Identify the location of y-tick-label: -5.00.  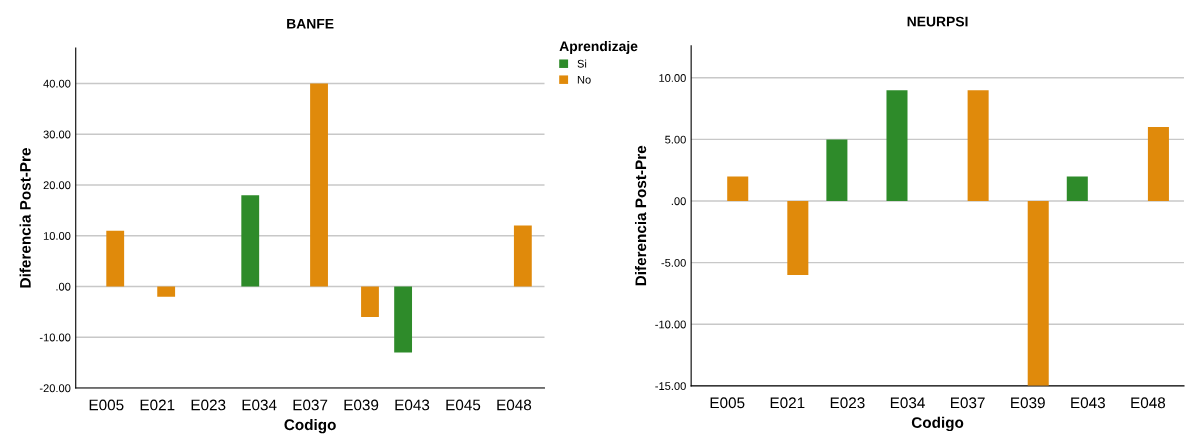
(673, 262).